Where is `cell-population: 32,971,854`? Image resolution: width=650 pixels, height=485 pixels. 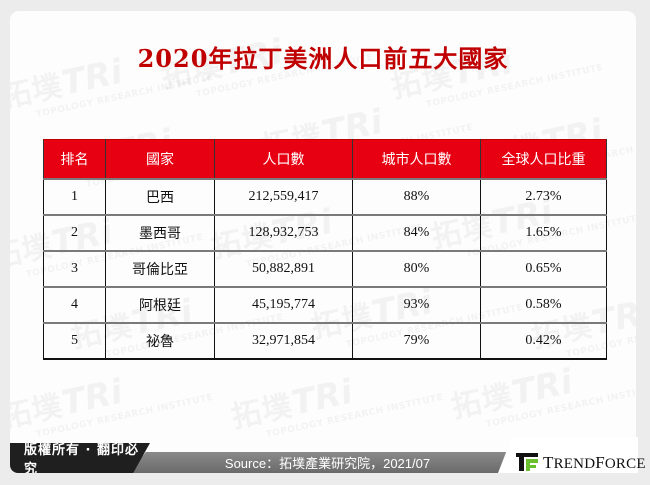
cell-population: 32,971,854 is located at coordinates (283, 341).